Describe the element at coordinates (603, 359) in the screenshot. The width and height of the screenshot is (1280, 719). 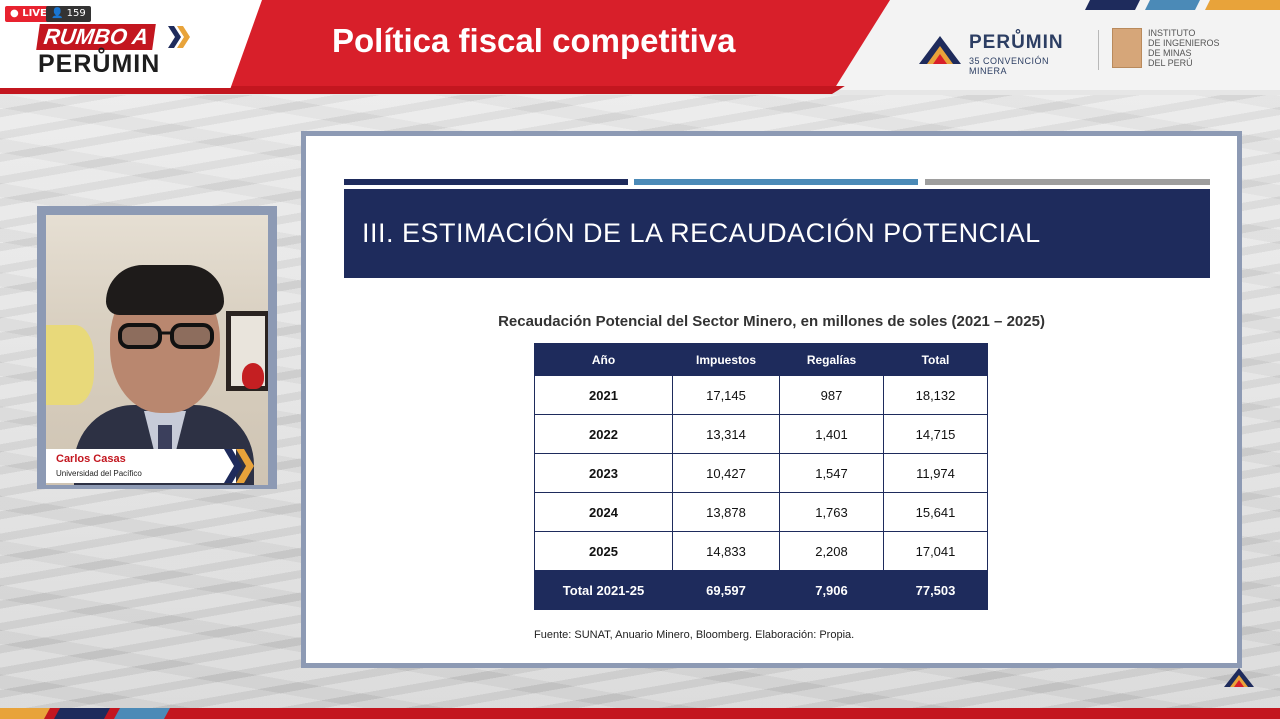
I see `column-header-year: Año` at that location.